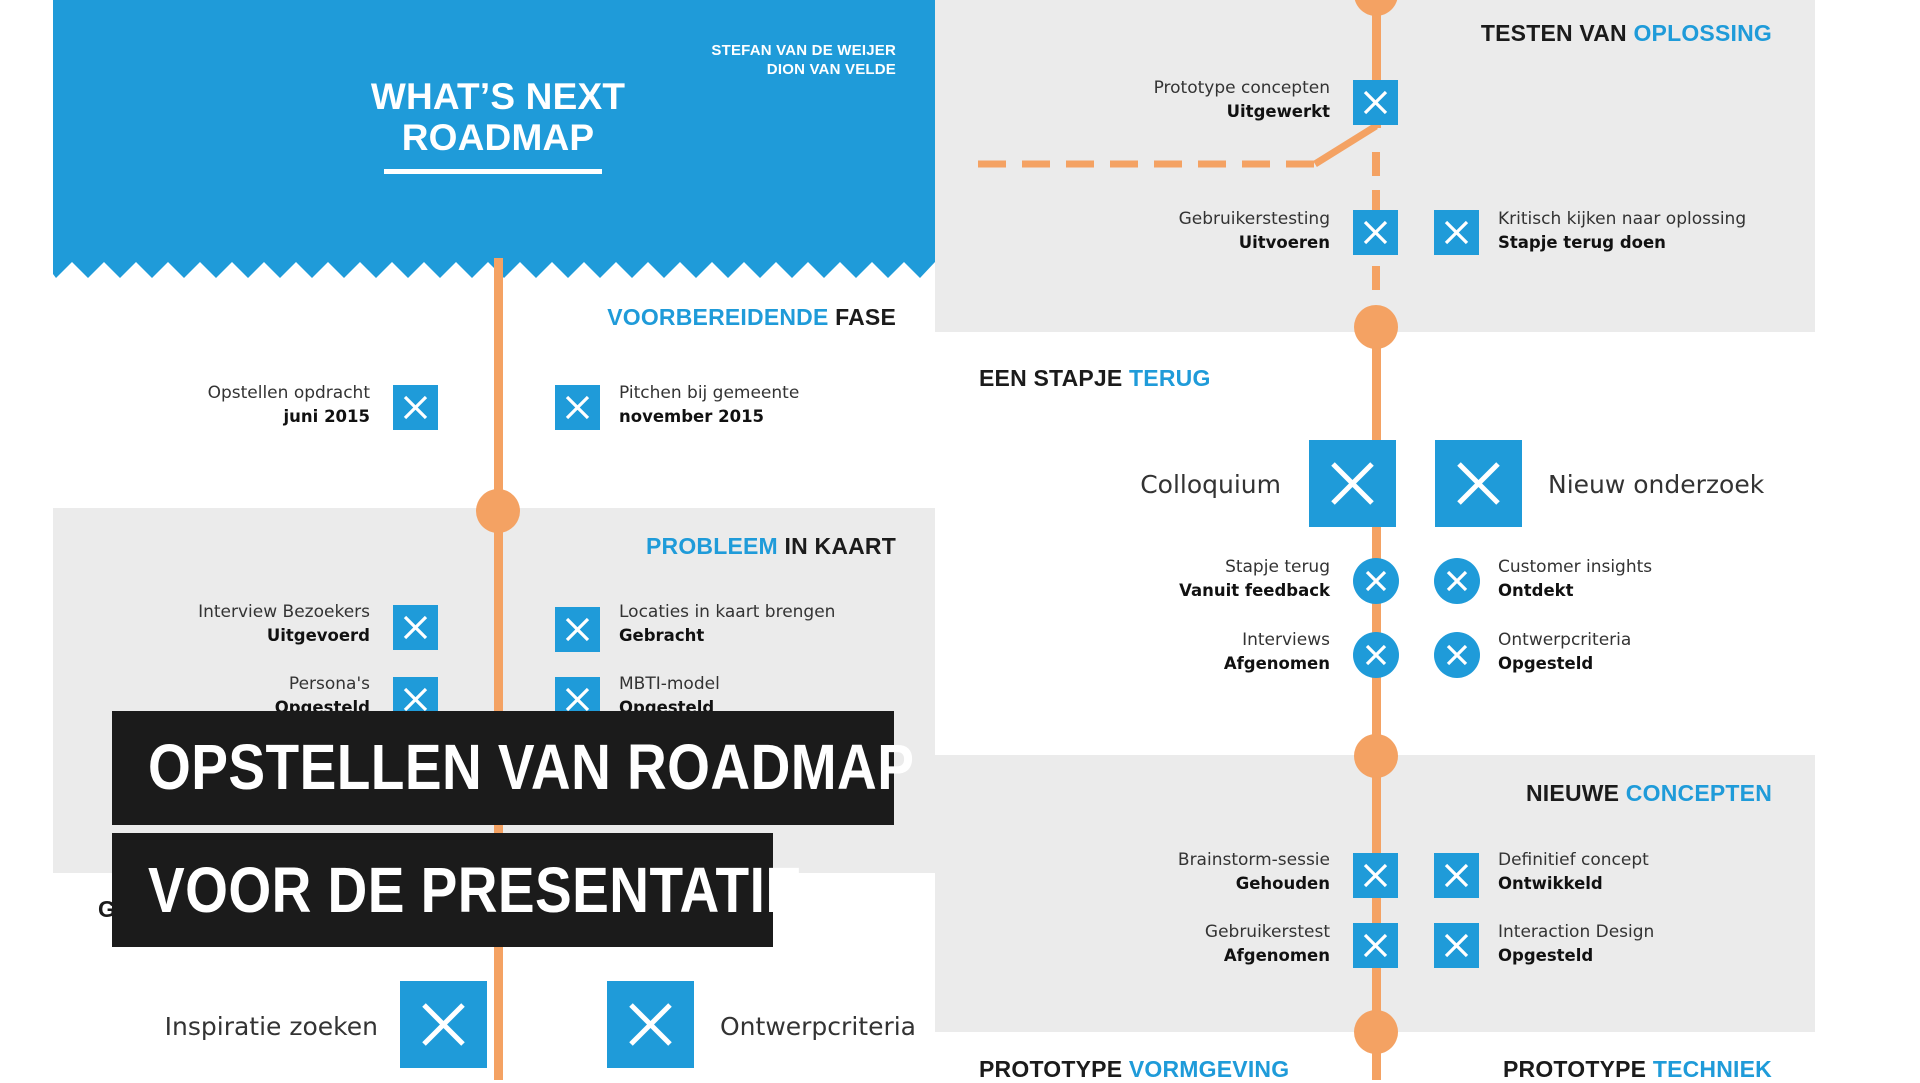 The height and width of the screenshot is (1083, 1920). I want to click on item-stapje-terug: Stapje terug Vanuit feedback, so click(1254, 578).